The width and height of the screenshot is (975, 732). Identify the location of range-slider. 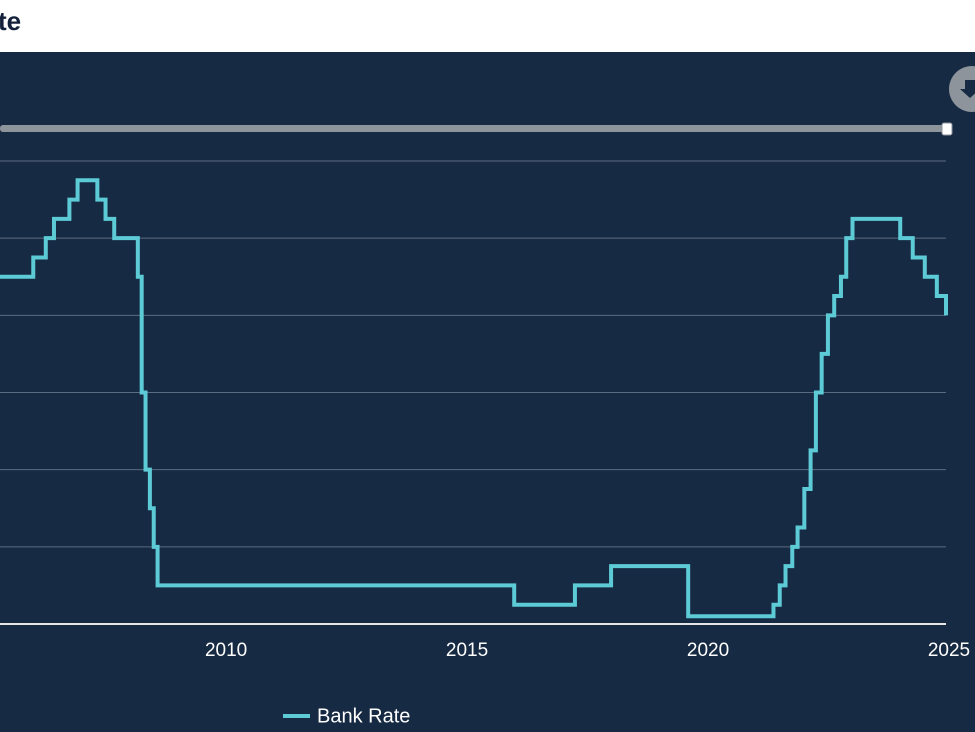
(475, 128).